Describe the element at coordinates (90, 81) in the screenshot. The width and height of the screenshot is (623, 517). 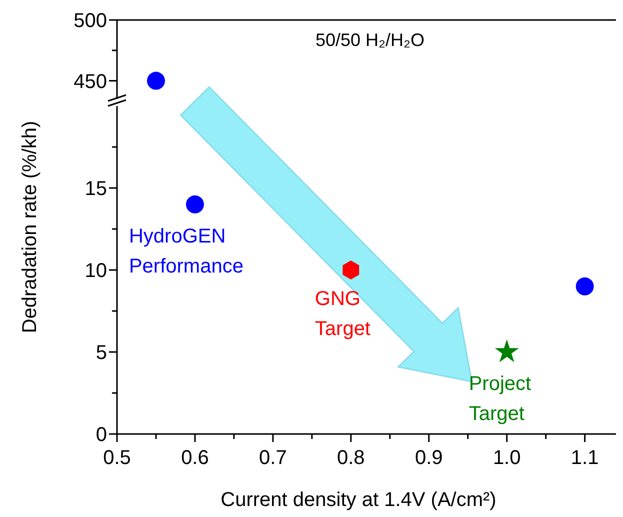
I see `y-tick-label: 450` at that location.